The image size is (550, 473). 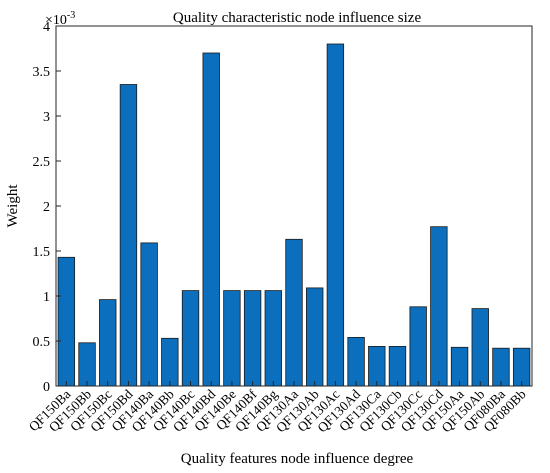 What do you see at coordinates (356, 361) in the screenshot?
I see `bar-QF130Ad` at bounding box center [356, 361].